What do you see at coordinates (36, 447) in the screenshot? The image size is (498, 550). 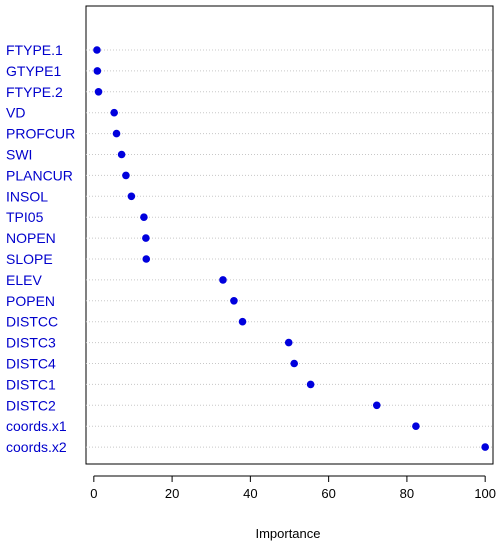 I see `category-label: coords.x2` at bounding box center [36, 447].